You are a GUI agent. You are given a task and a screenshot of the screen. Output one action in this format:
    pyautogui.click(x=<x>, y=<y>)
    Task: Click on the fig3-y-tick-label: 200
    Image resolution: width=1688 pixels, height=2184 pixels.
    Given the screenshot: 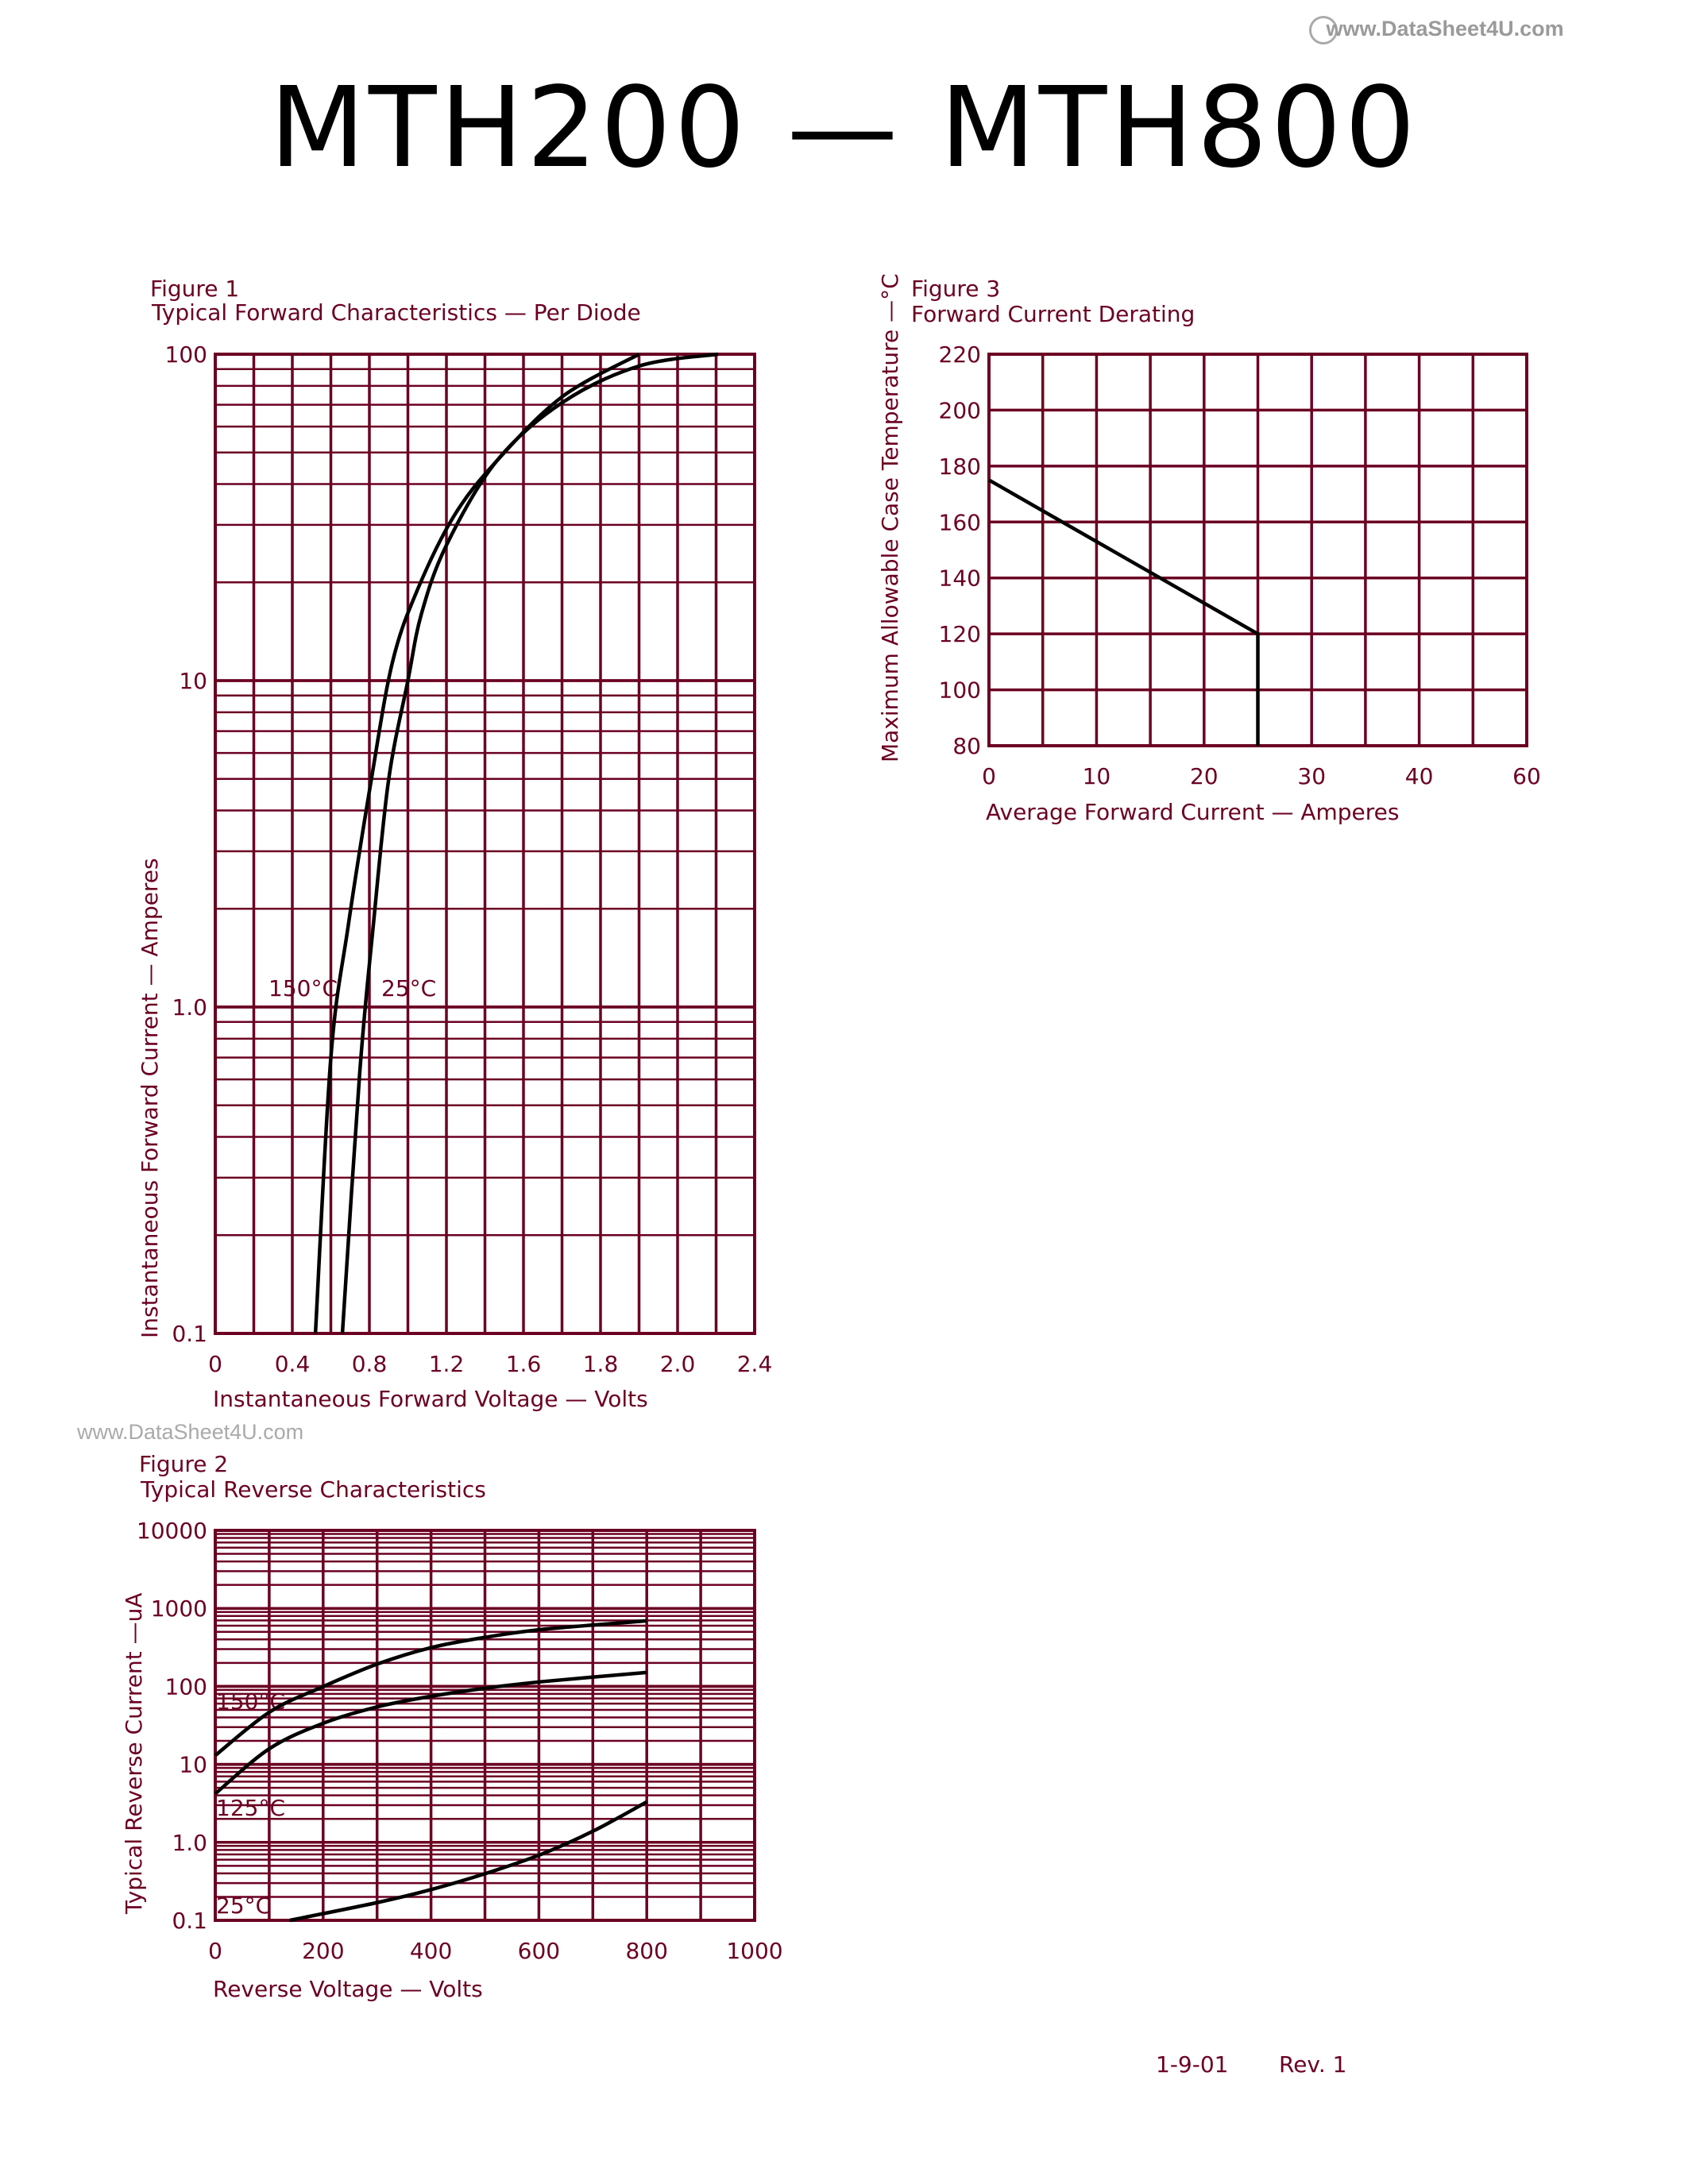 What is the action you would take?
    pyautogui.click(x=960, y=410)
    